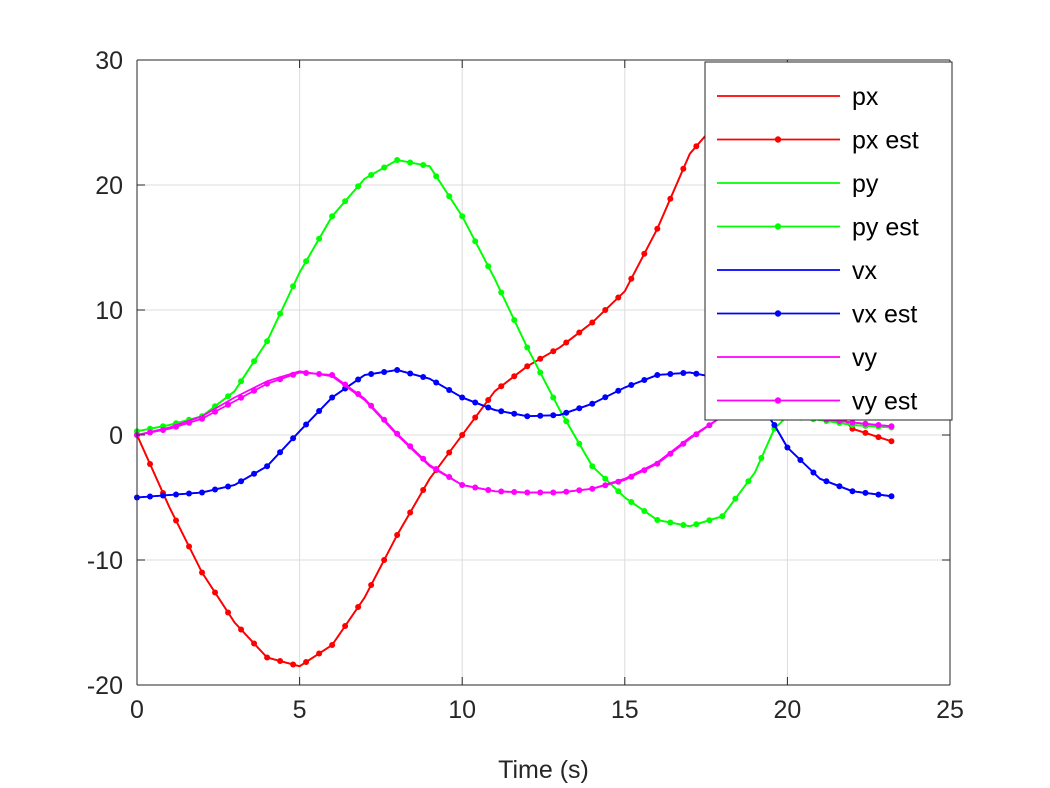 The image size is (1050, 788). I want to click on y-tick-label: 0, so click(116, 436).